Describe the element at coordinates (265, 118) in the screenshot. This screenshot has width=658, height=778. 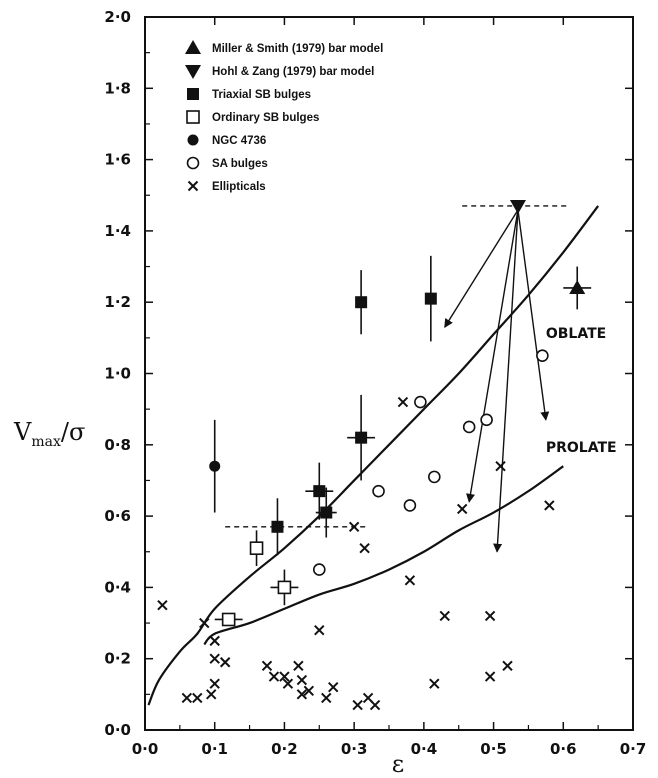
I see `legend-label: Ordinary SB bulges` at that location.